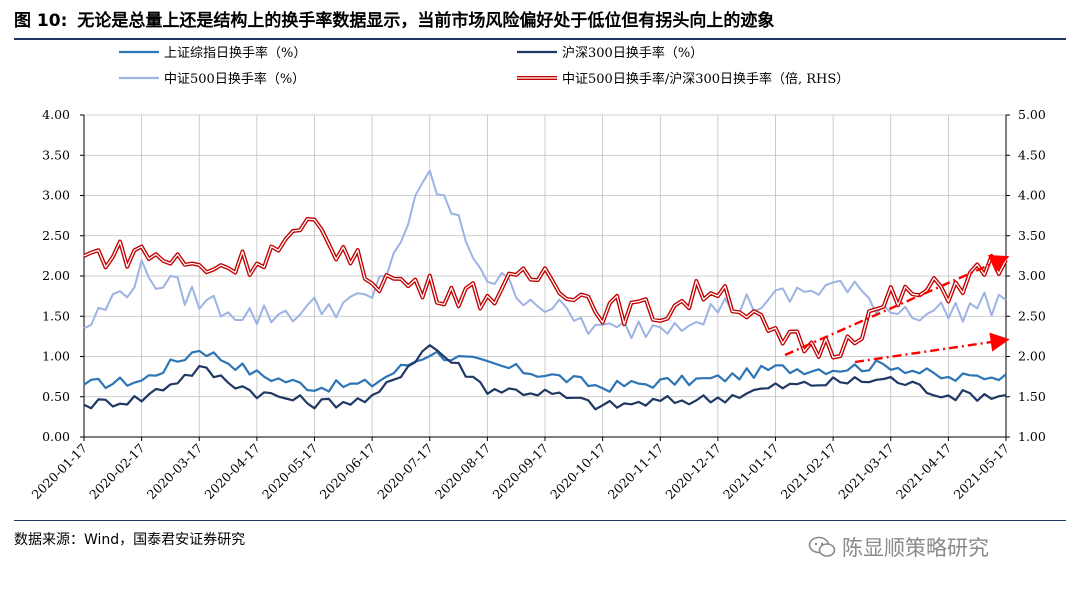 The image size is (1080, 594). Describe the element at coordinates (1032, 275) in the screenshot. I see `right-tick-label: 3.00` at that location.